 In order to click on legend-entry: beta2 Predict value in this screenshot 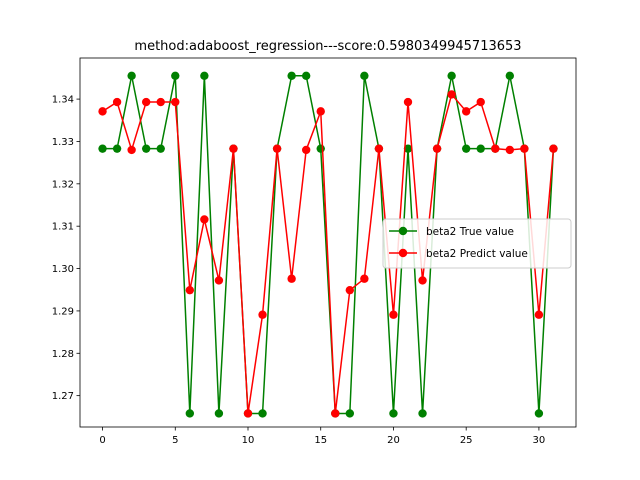, I will do `click(458, 254)`.